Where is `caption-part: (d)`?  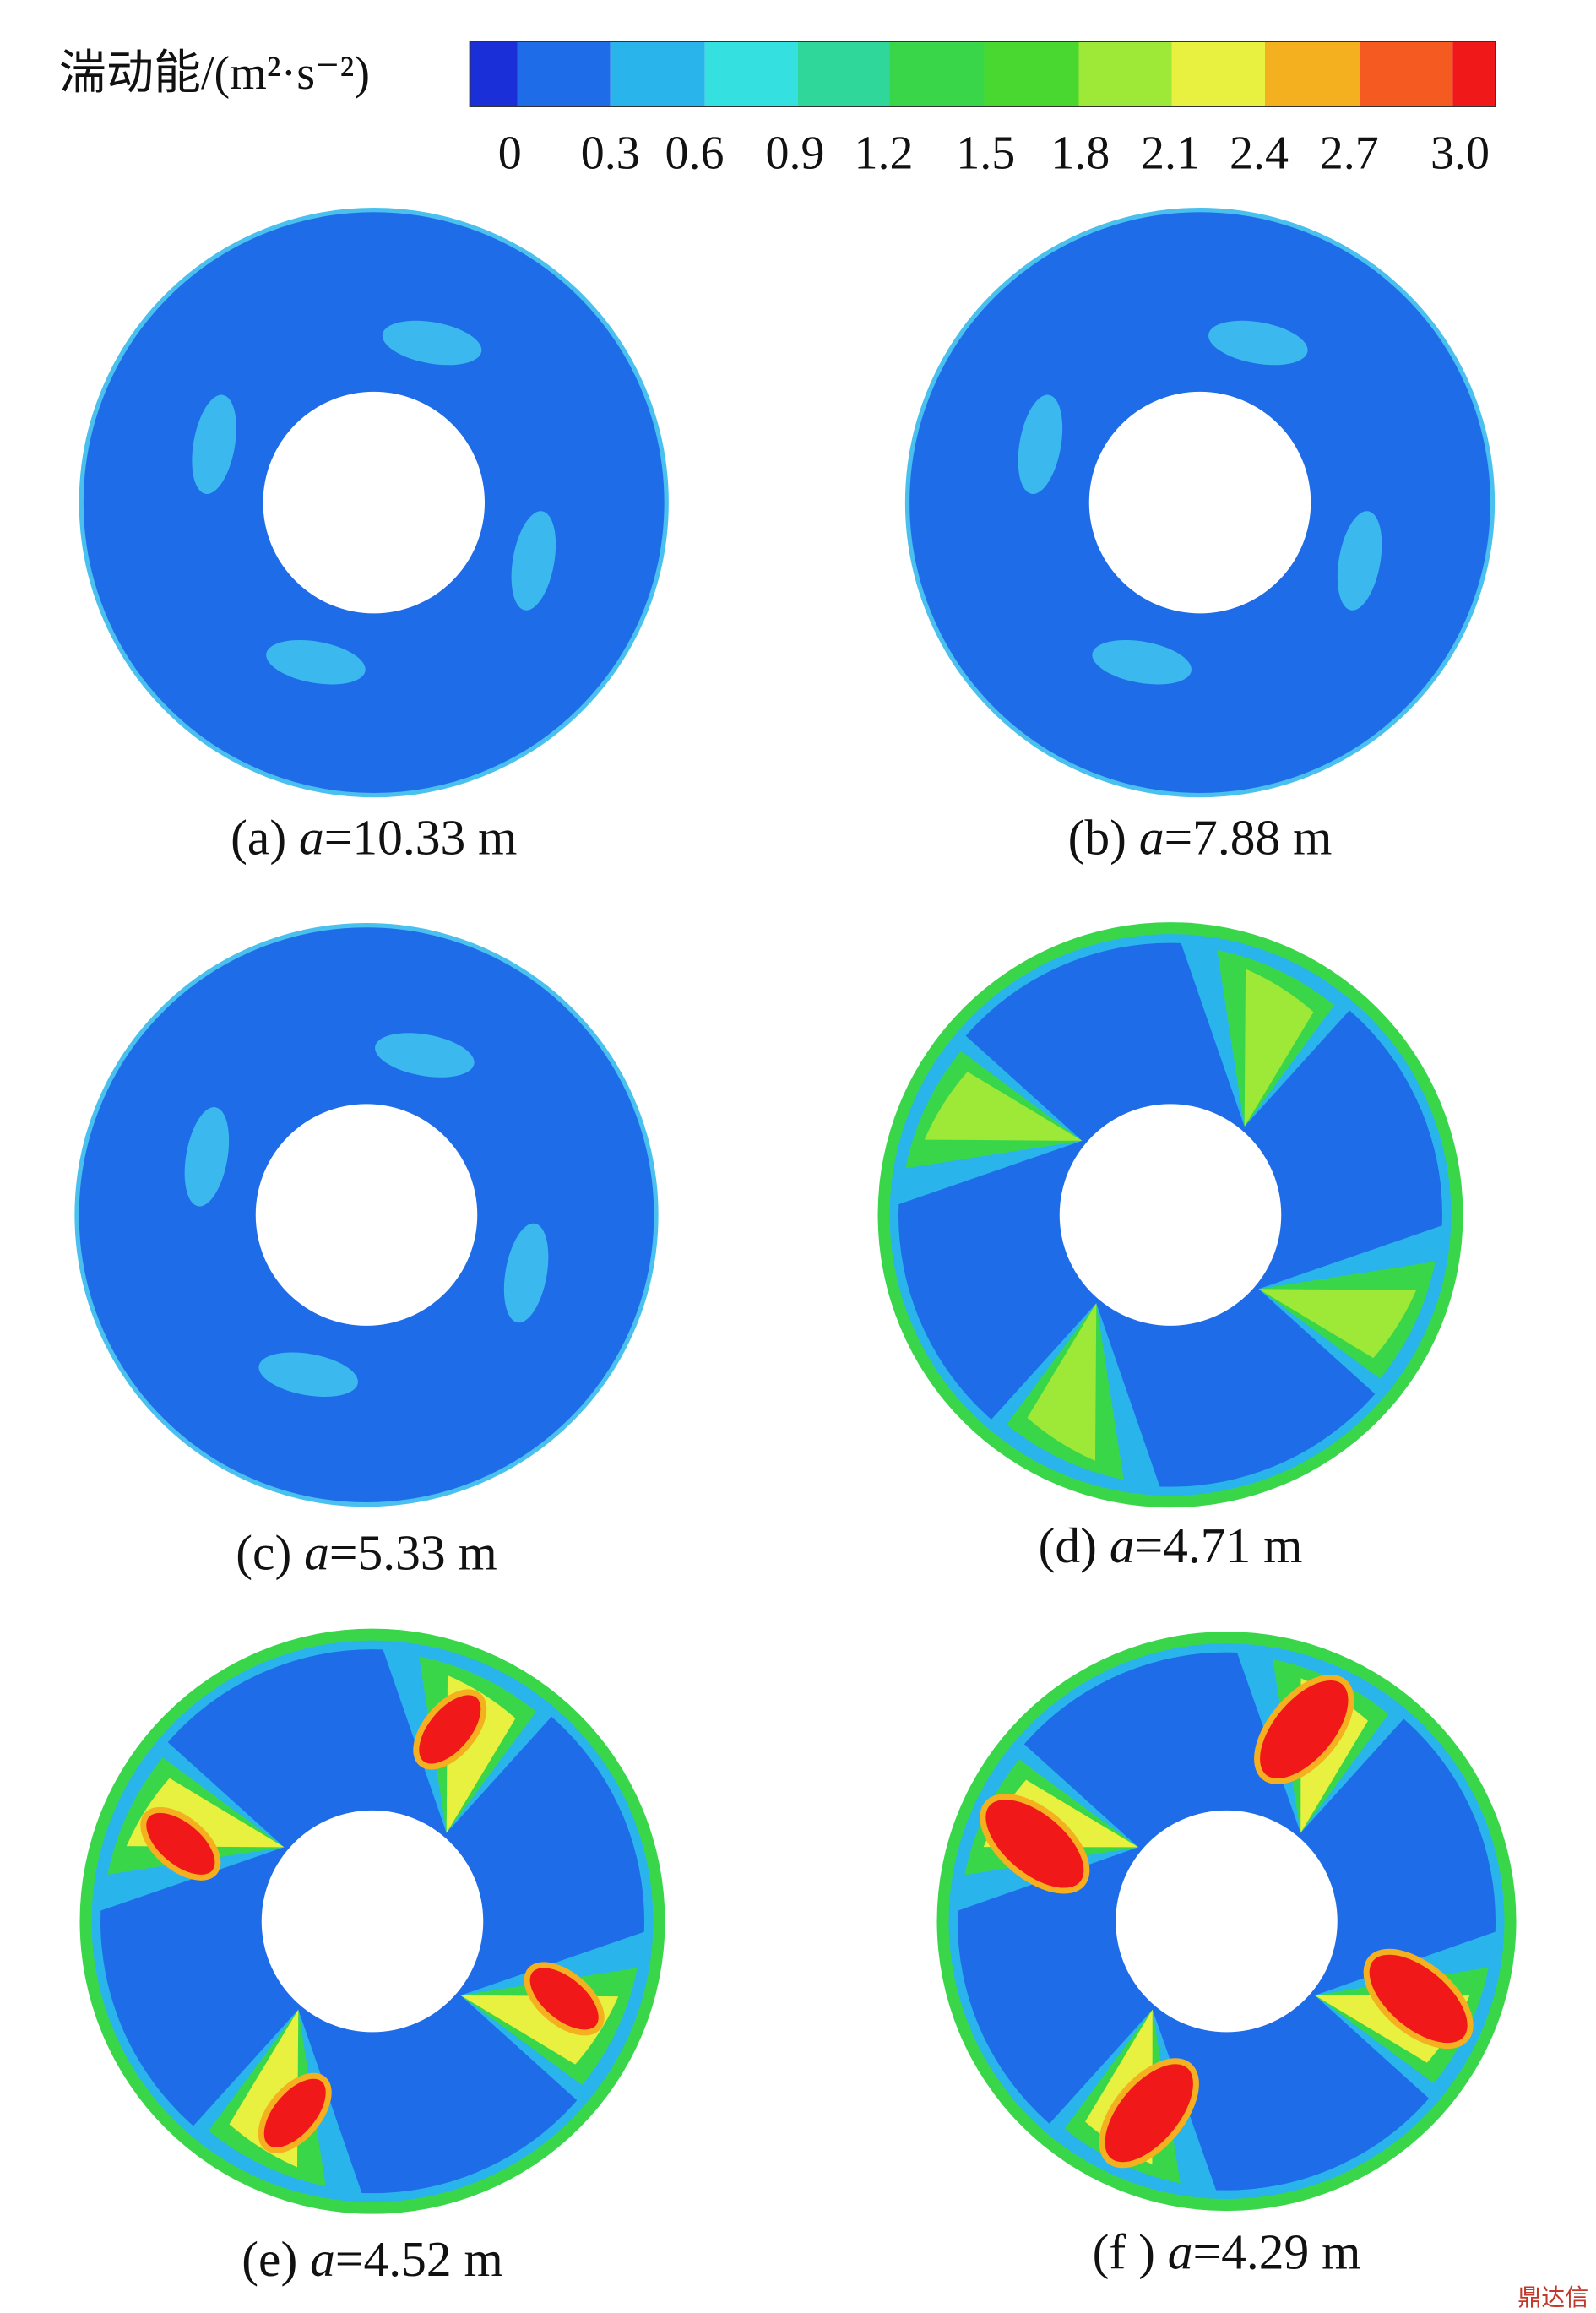 caption-part: (d) is located at coordinates (1074, 1545).